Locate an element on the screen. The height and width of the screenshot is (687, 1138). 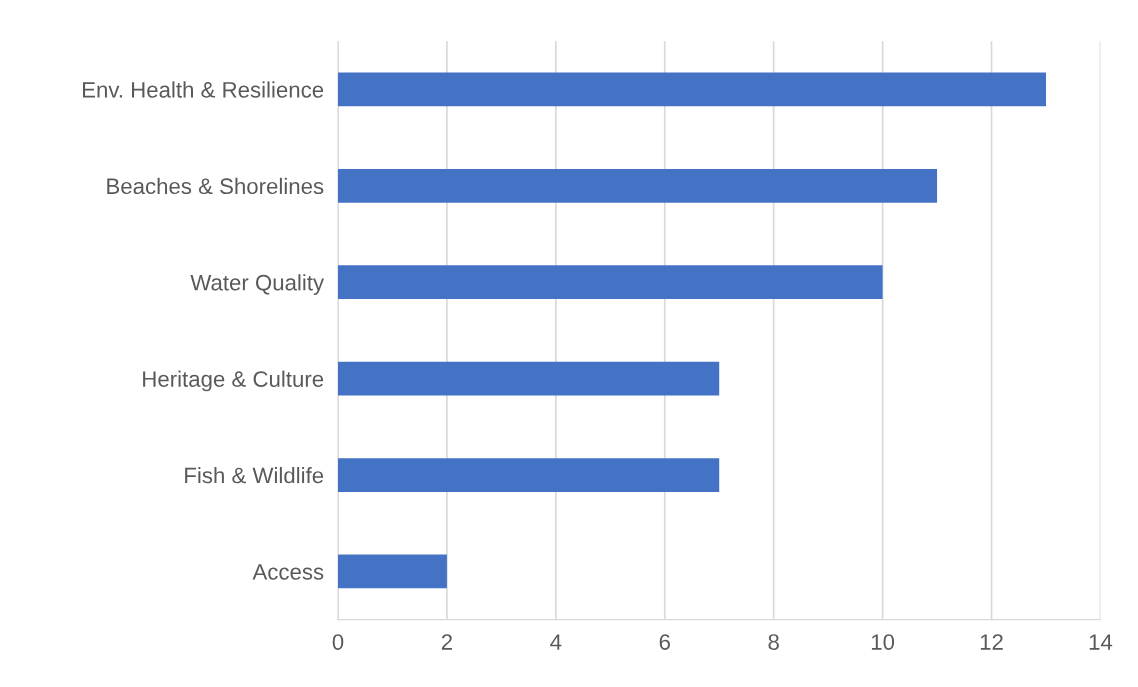
x-tick-label: 4 is located at coordinates (556, 642).